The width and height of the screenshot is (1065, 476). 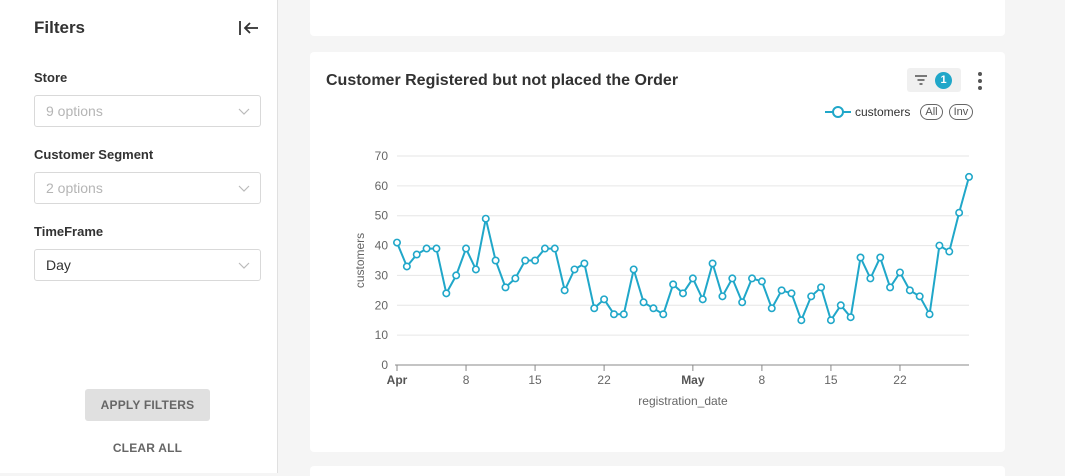 What do you see at coordinates (382, 216) in the screenshot?
I see `y-tick-label: 50` at bounding box center [382, 216].